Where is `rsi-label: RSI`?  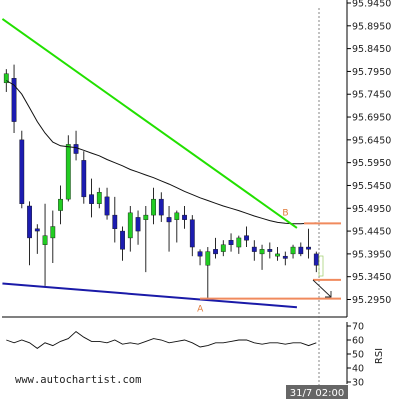 rsi-label: RSI is located at coordinates (379, 356).